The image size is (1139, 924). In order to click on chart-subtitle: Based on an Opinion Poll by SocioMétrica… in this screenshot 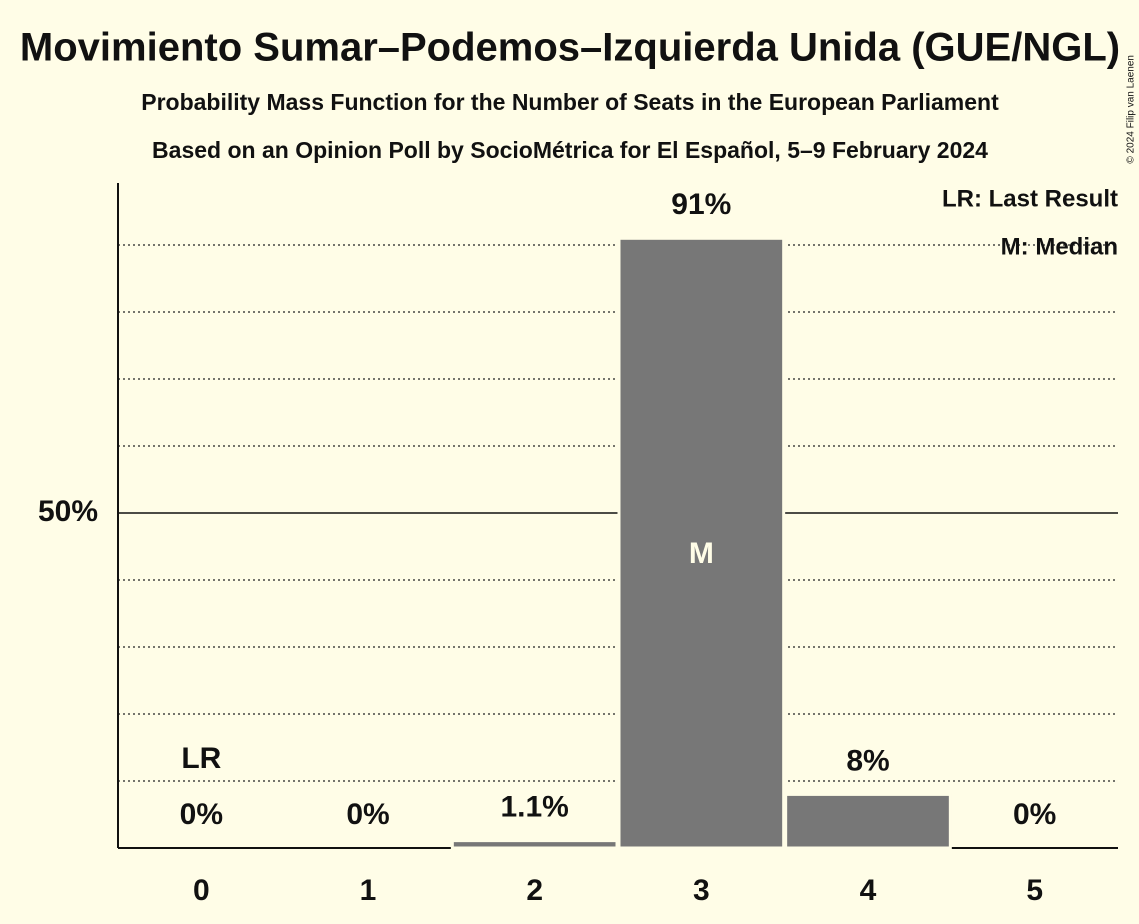, I will do `click(570, 150)`.